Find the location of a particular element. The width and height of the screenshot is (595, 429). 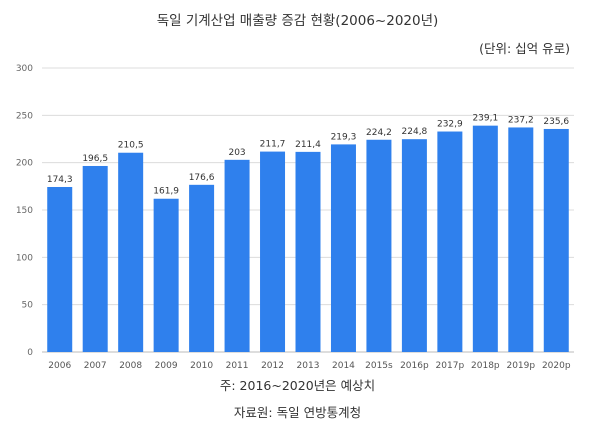

value-label: 232,9 is located at coordinates (450, 125).